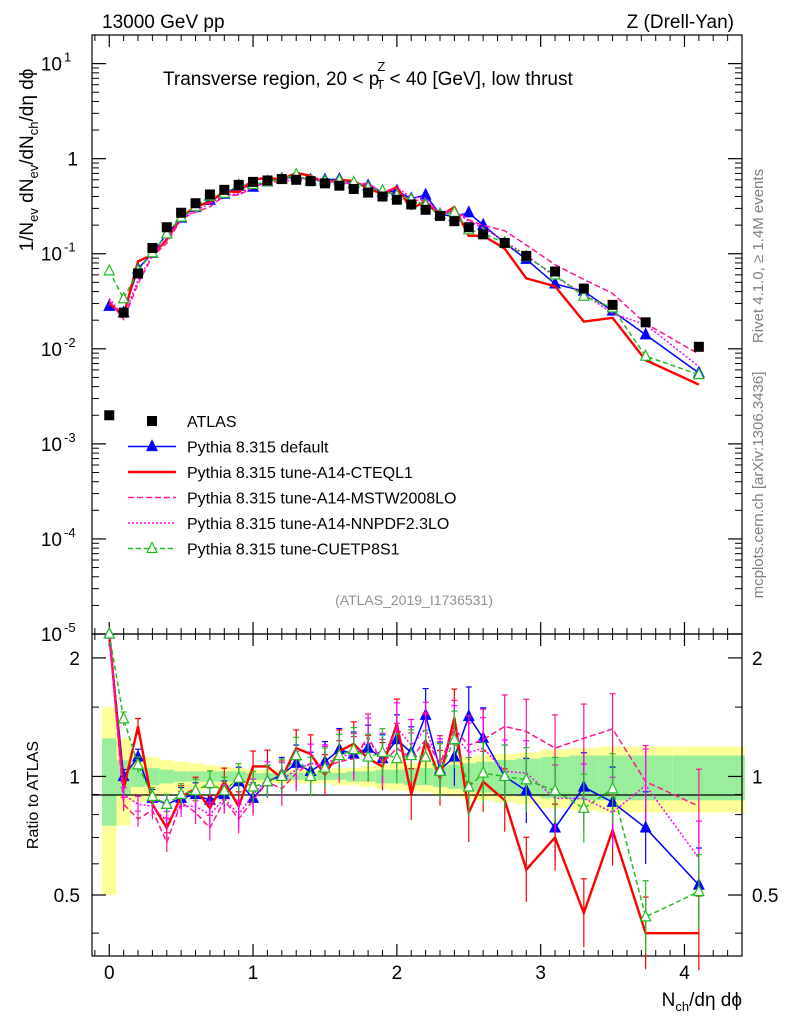 Image resolution: width=786 pixels, height=1024 pixels. I want to click on y-tick-label-3: 10, so click(51, 350).